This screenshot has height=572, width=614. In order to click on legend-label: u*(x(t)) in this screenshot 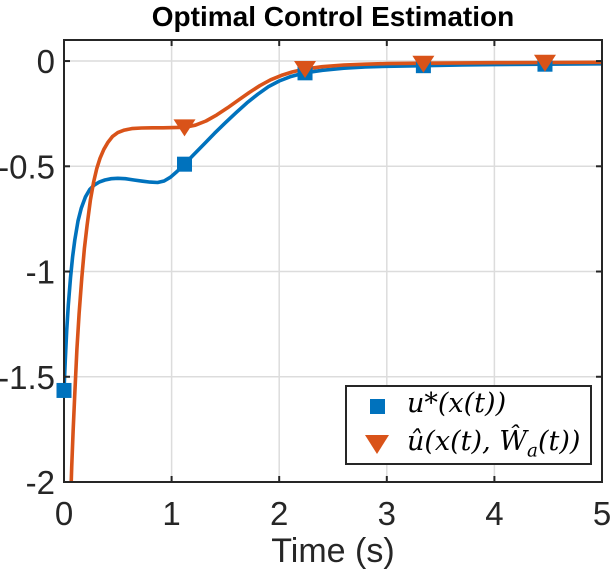, I will do `click(457, 404)`.